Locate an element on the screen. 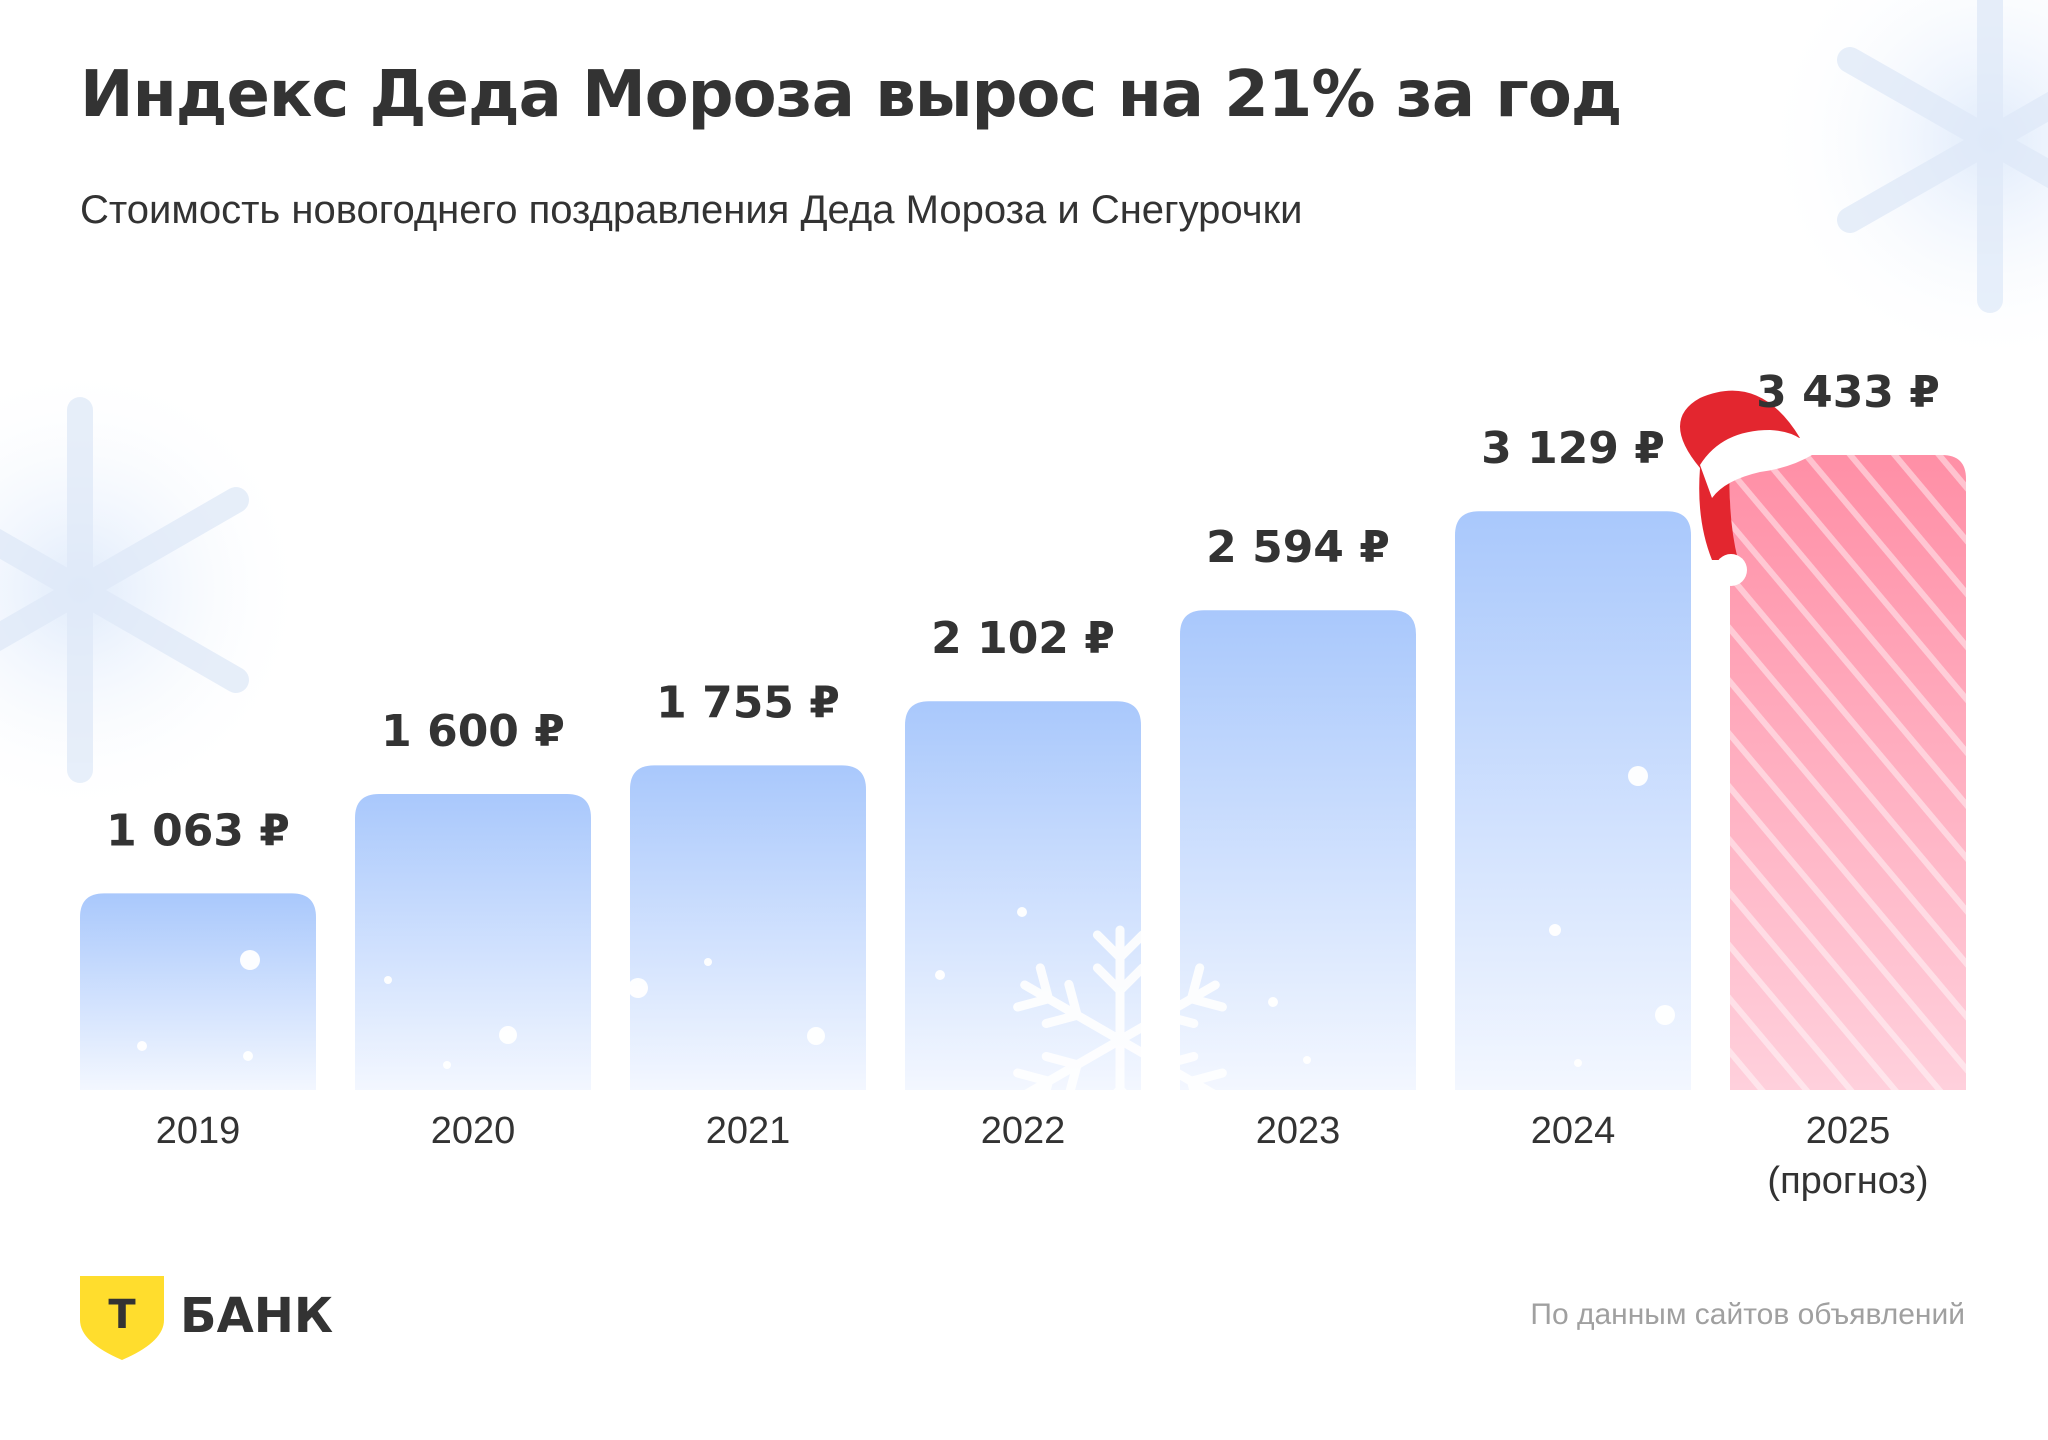 This screenshot has height=1440, width=2048. logo-text: БАНК is located at coordinates (257, 1316).